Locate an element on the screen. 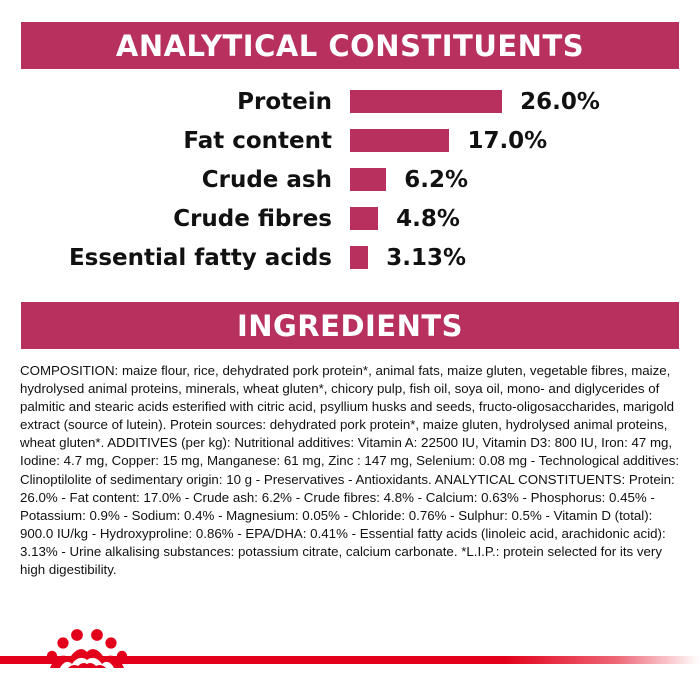 This screenshot has width=700, height=700. ingredients-title: INGREDIENTS is located at coordinates (350, 325).